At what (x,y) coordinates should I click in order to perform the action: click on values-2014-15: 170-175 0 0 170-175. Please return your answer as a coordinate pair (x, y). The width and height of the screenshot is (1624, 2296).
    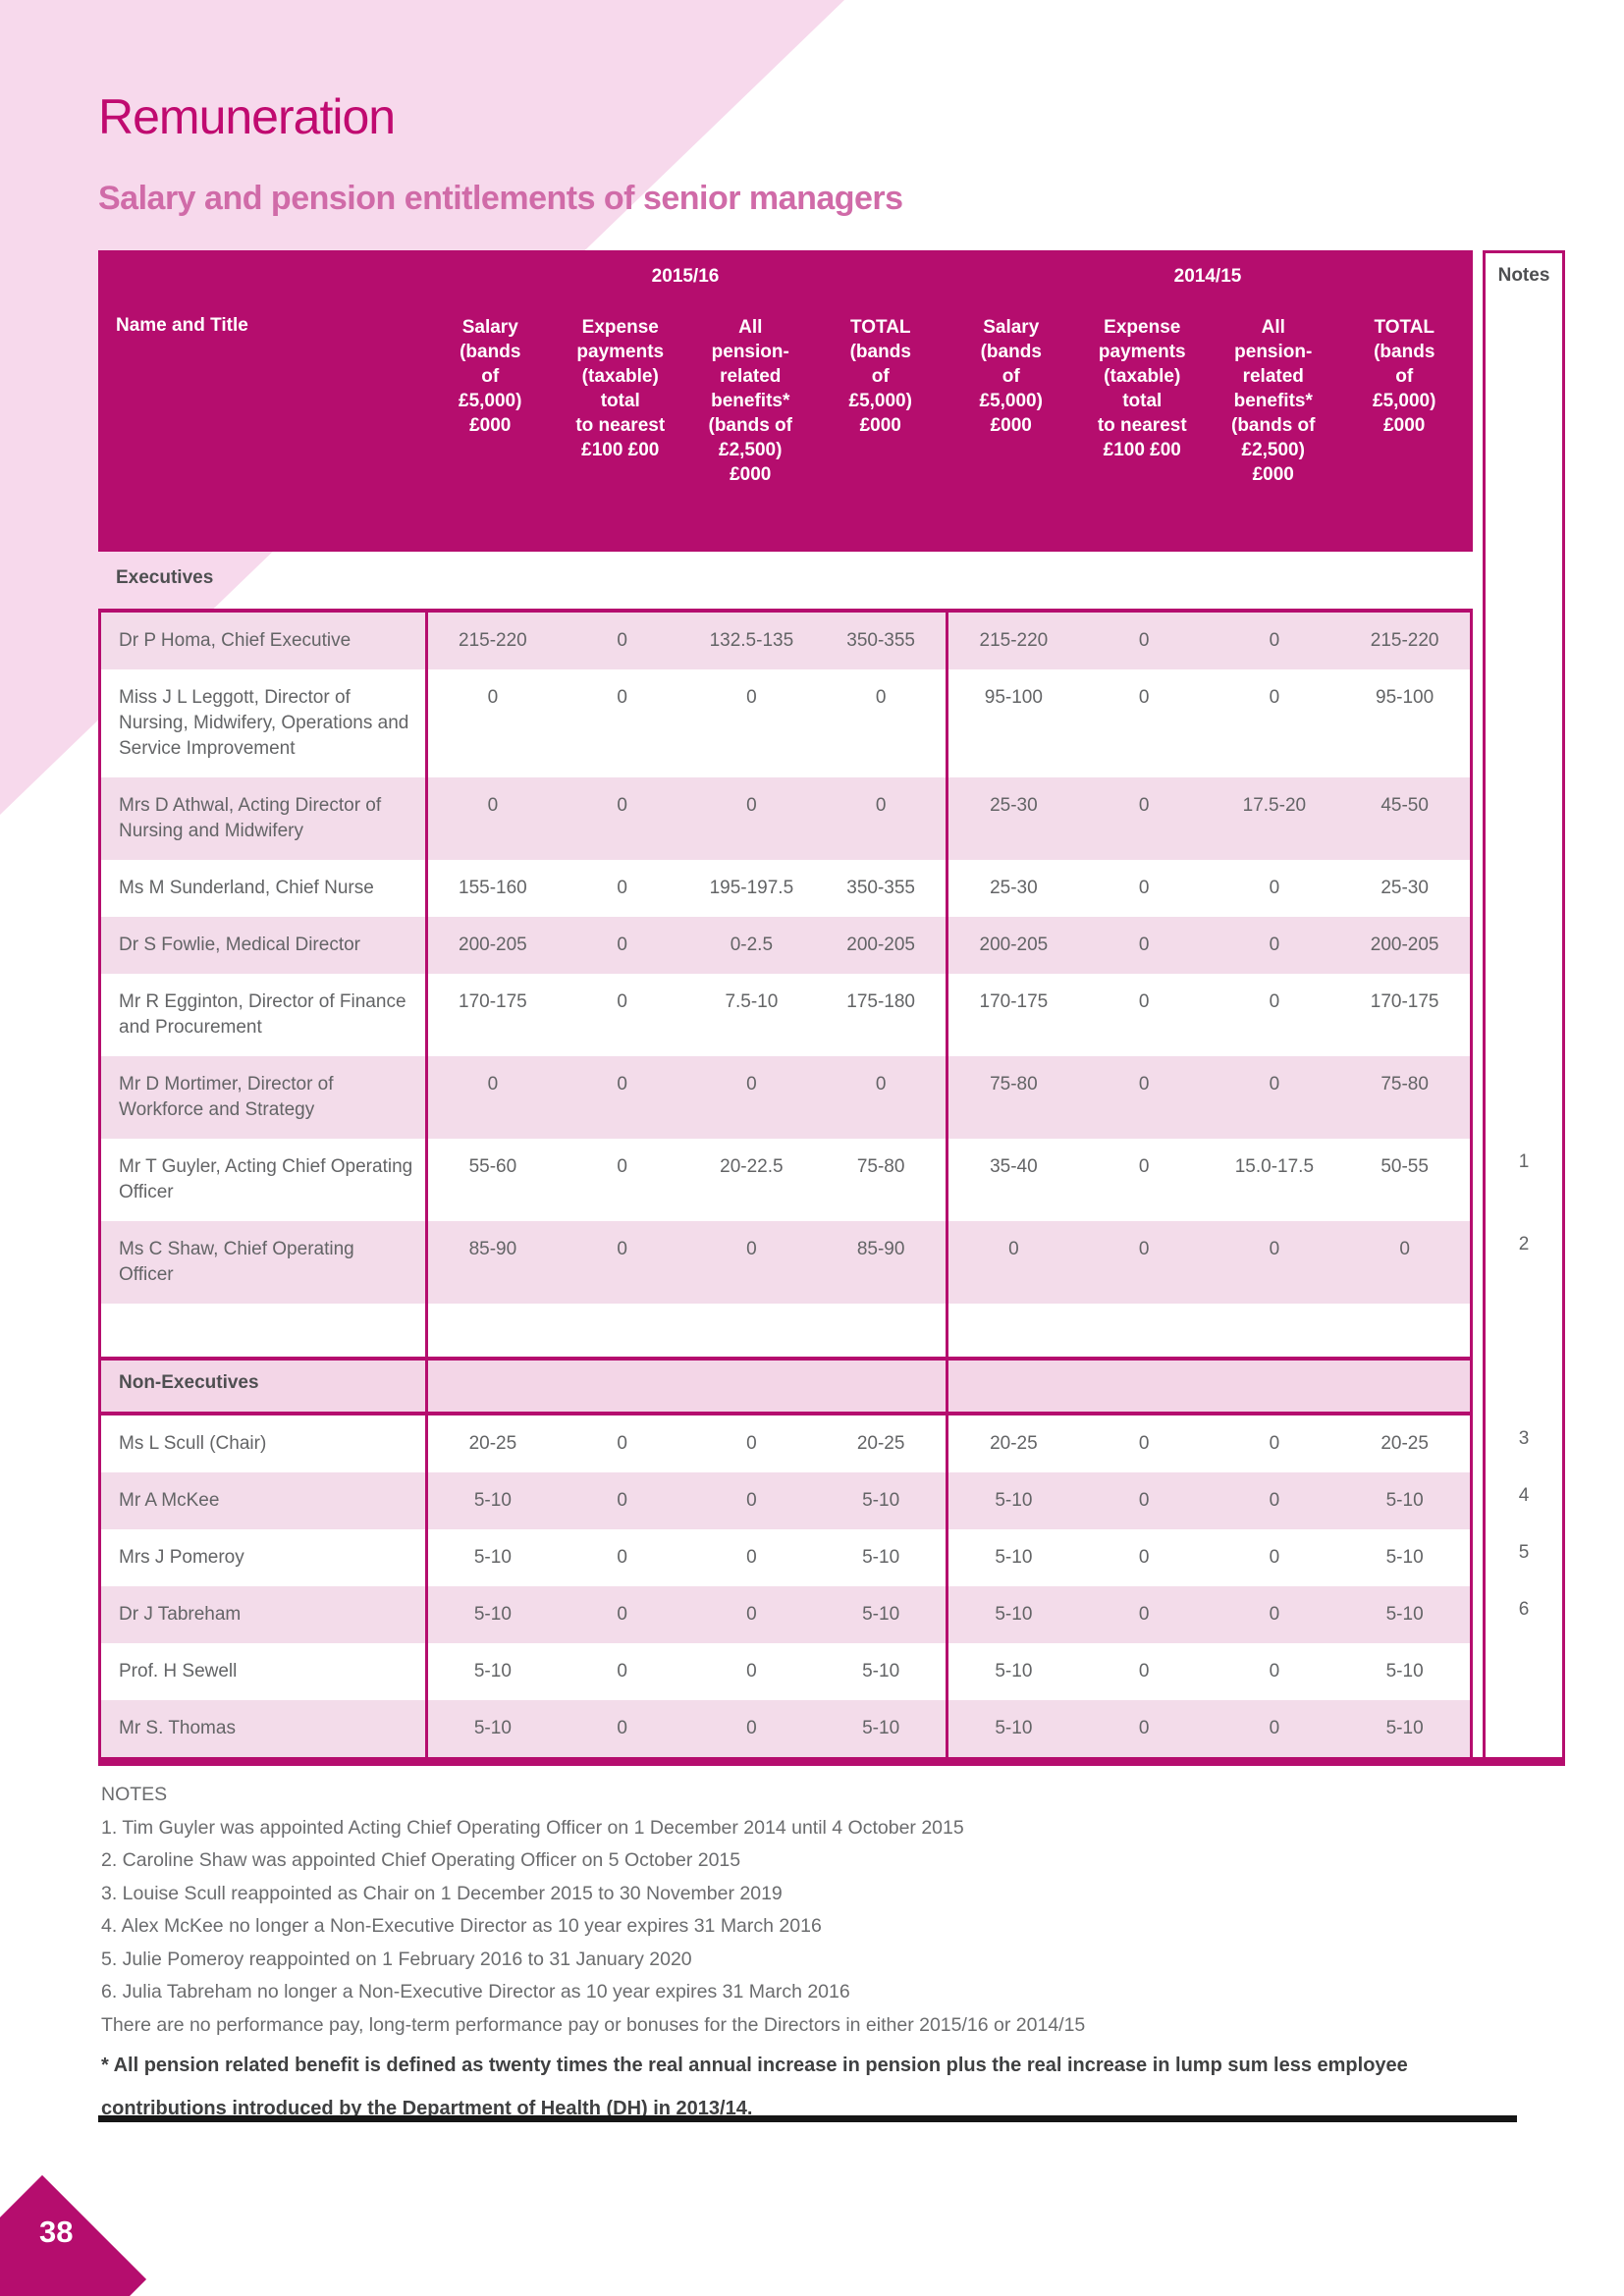
    Looking at the image, I should click on (1208, 1015).